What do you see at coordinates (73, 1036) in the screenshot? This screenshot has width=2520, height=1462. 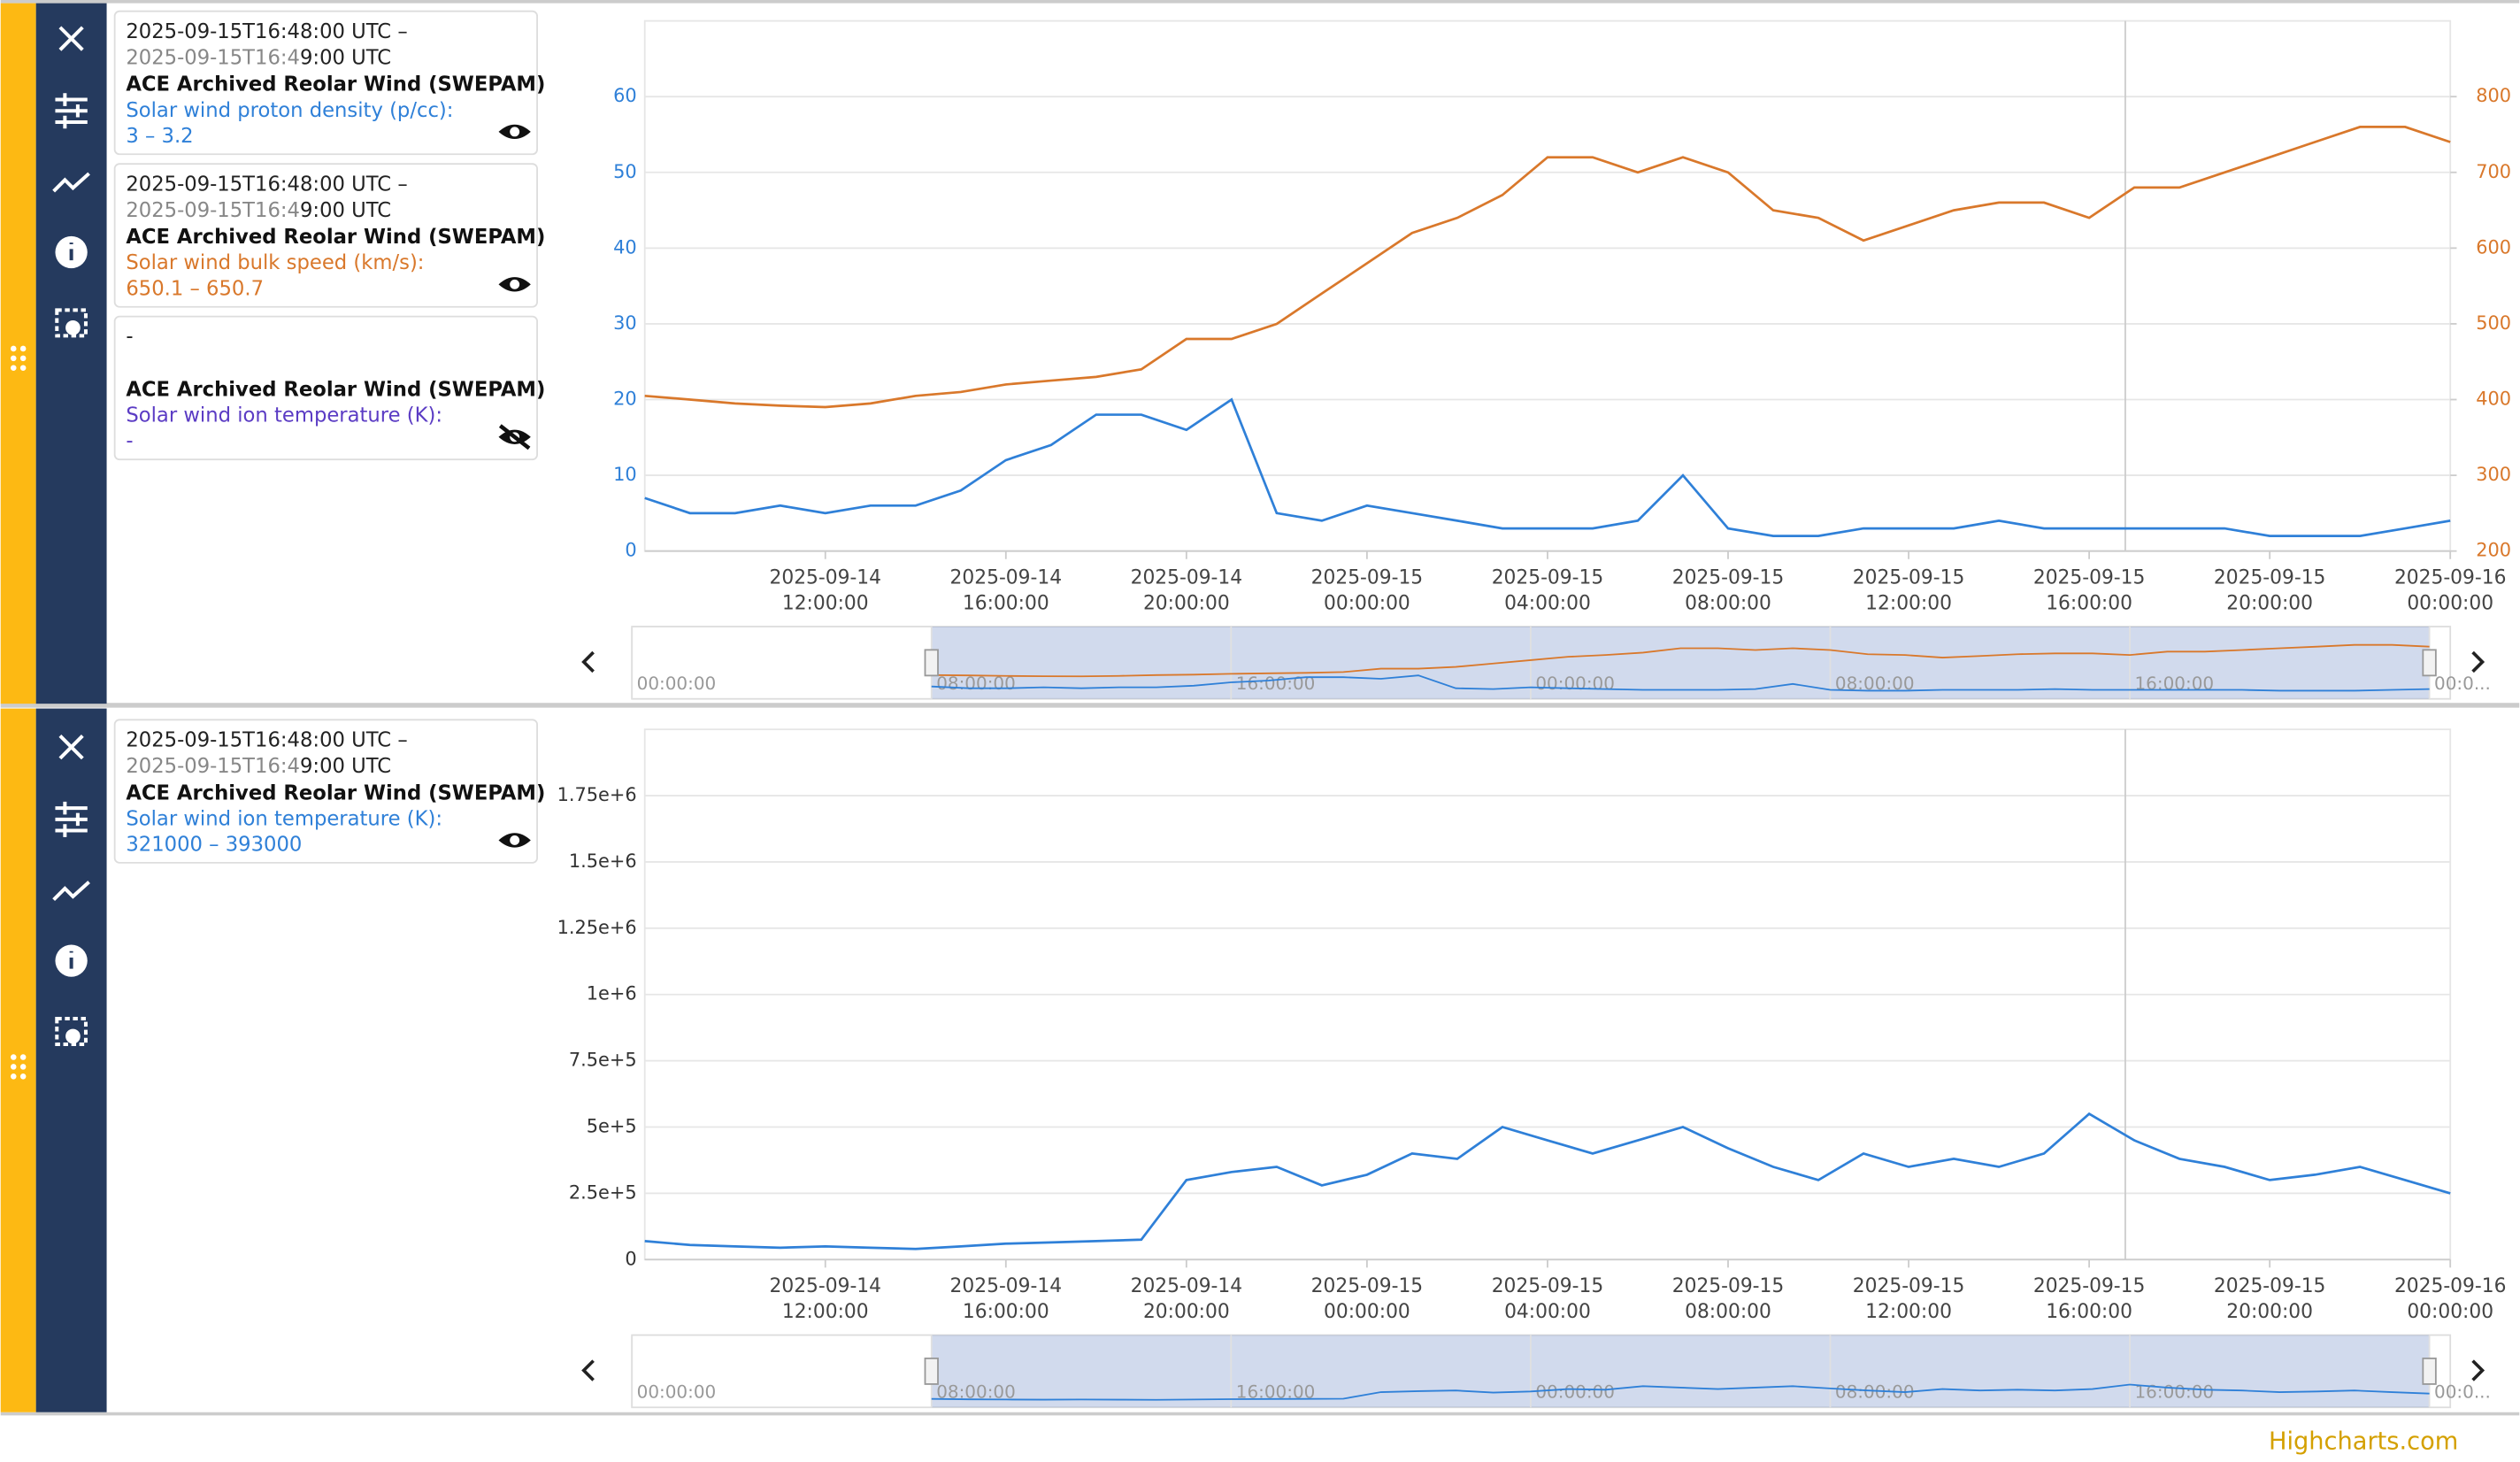 I see `camera-lens` at bounding box center [73, 1036].